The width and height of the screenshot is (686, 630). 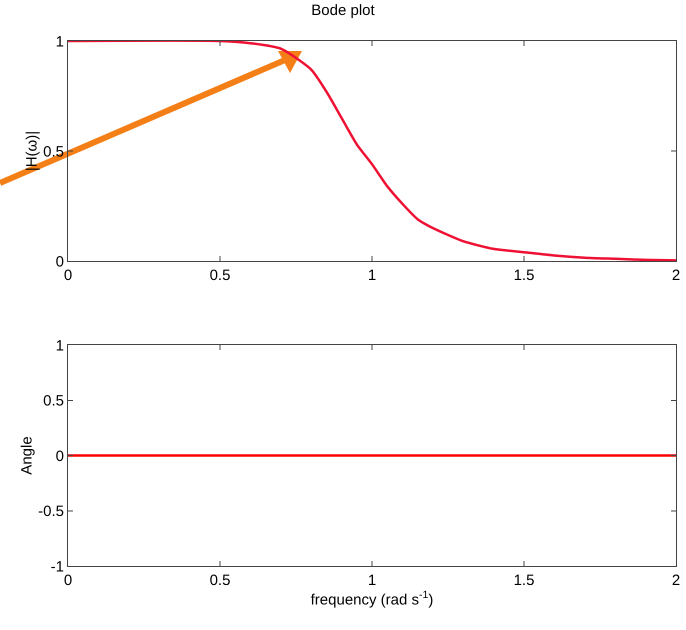 I want to click on x-axis-title: frequency (rad s$^{-1}$), so click(x=372, y=598).